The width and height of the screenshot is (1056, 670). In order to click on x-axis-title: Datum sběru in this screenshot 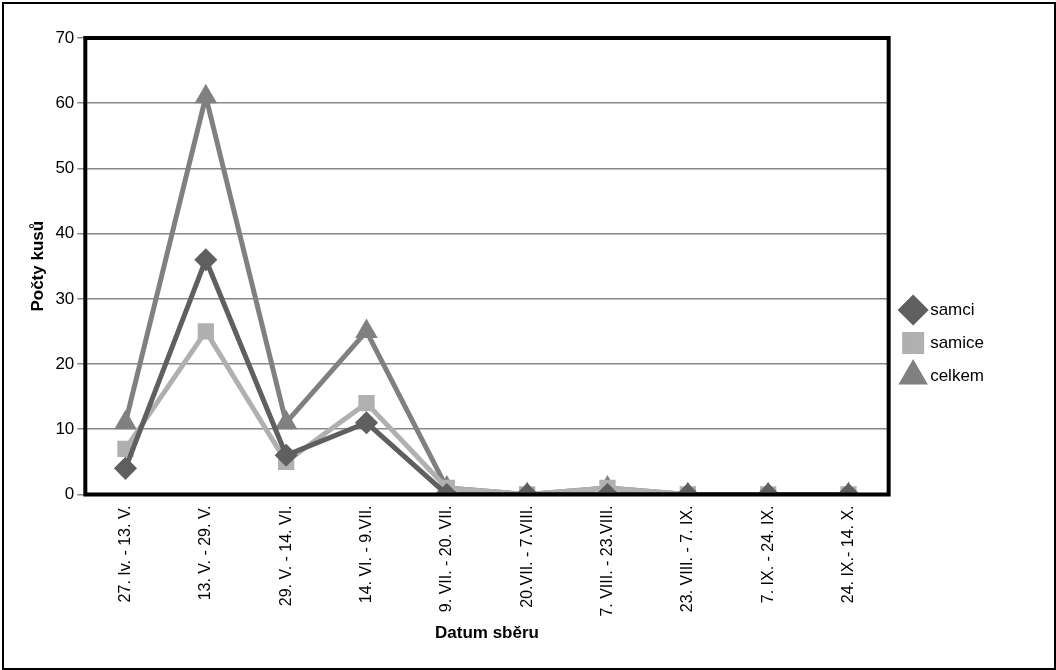, I will do `click(487, 633)`.